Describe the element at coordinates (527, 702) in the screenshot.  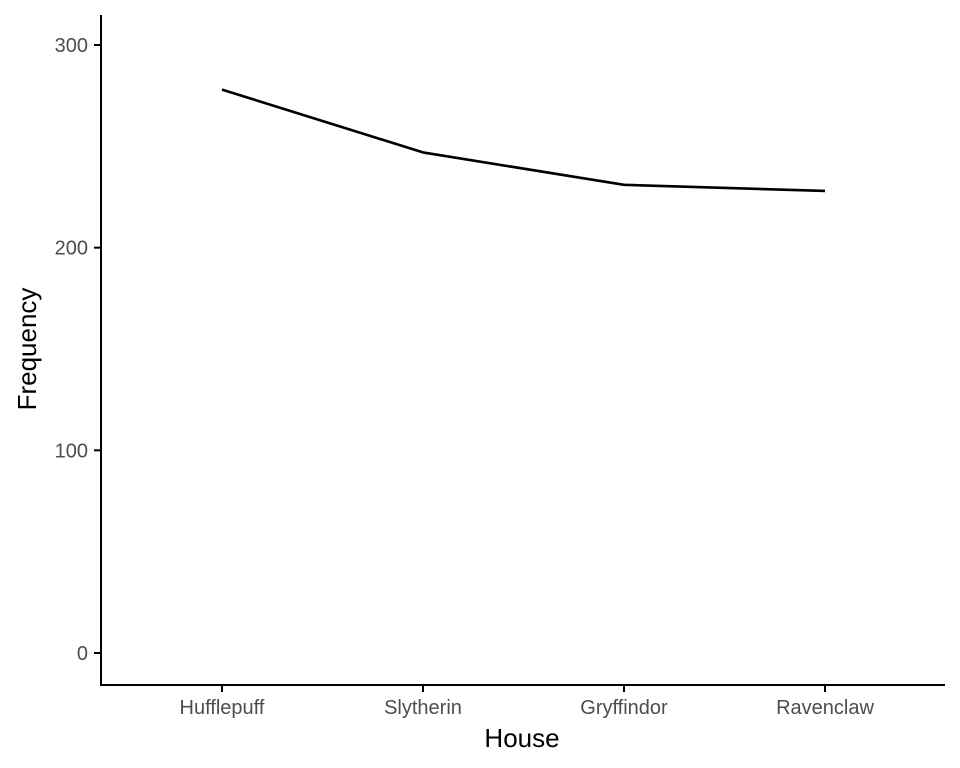
I see `x-axis-ticks: Hufflepuff Slytherin Gryffindor Ravenclaw` at that location.